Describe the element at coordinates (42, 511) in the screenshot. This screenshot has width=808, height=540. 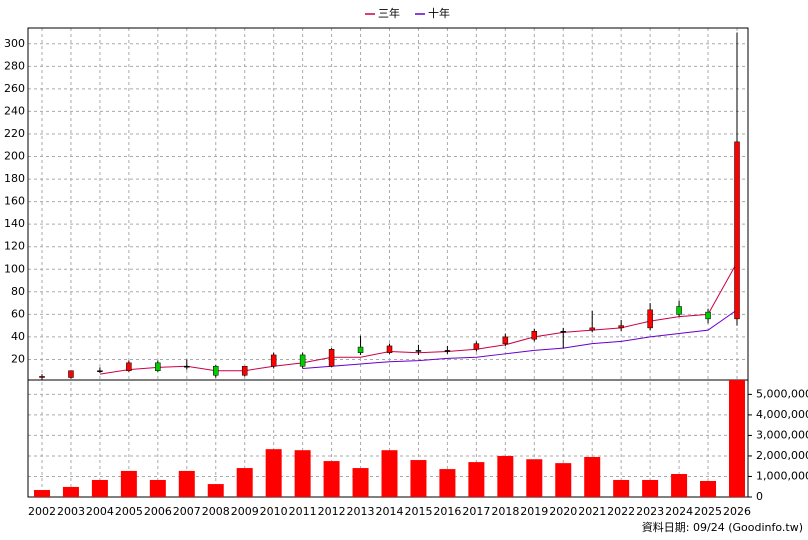
I see `x-tick-label: 2002` at that location.